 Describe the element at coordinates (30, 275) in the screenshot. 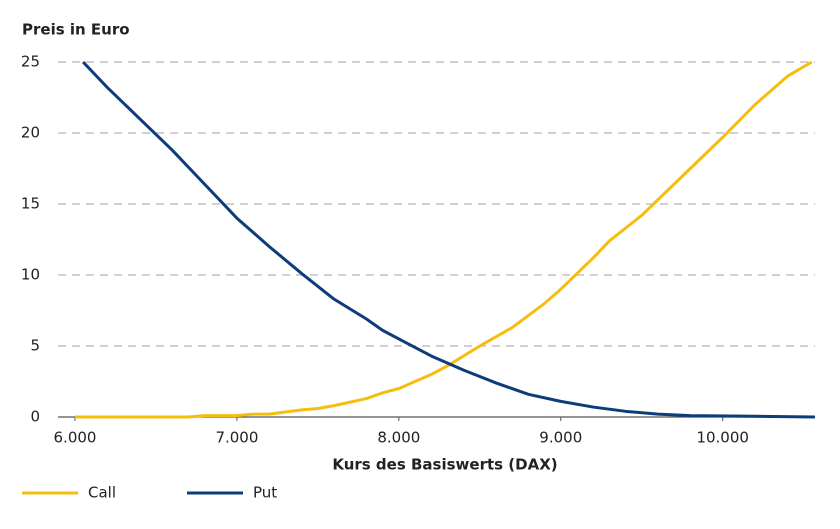

I see `y-tick-label: 10` at that location.